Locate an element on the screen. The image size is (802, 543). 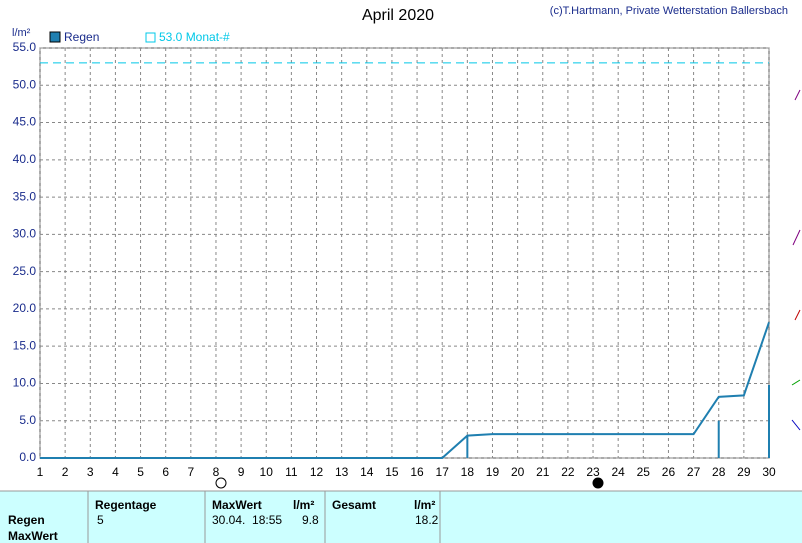
table-cell: 18.2 is located at coordinates (427, 520).